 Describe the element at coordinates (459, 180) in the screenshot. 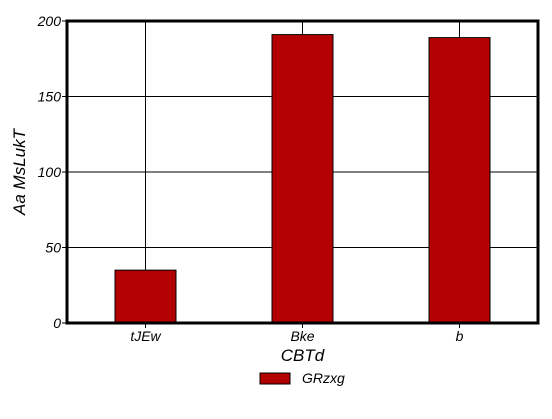

I see `bar-b` at that location.